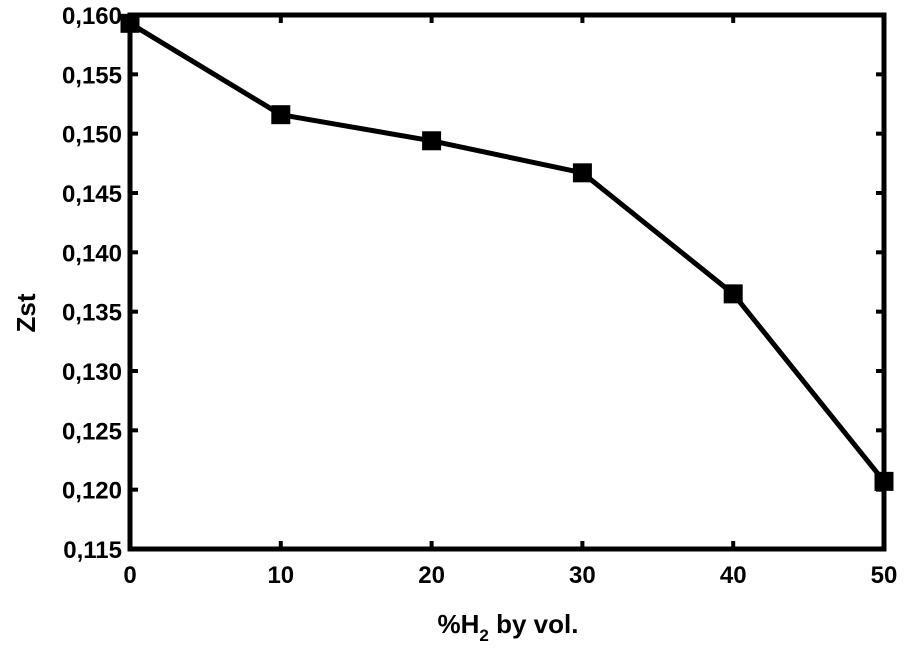  Describe the element at coordinates (92, 491) in the screenshot. I see `y-tick-label: 0,120` at that location.